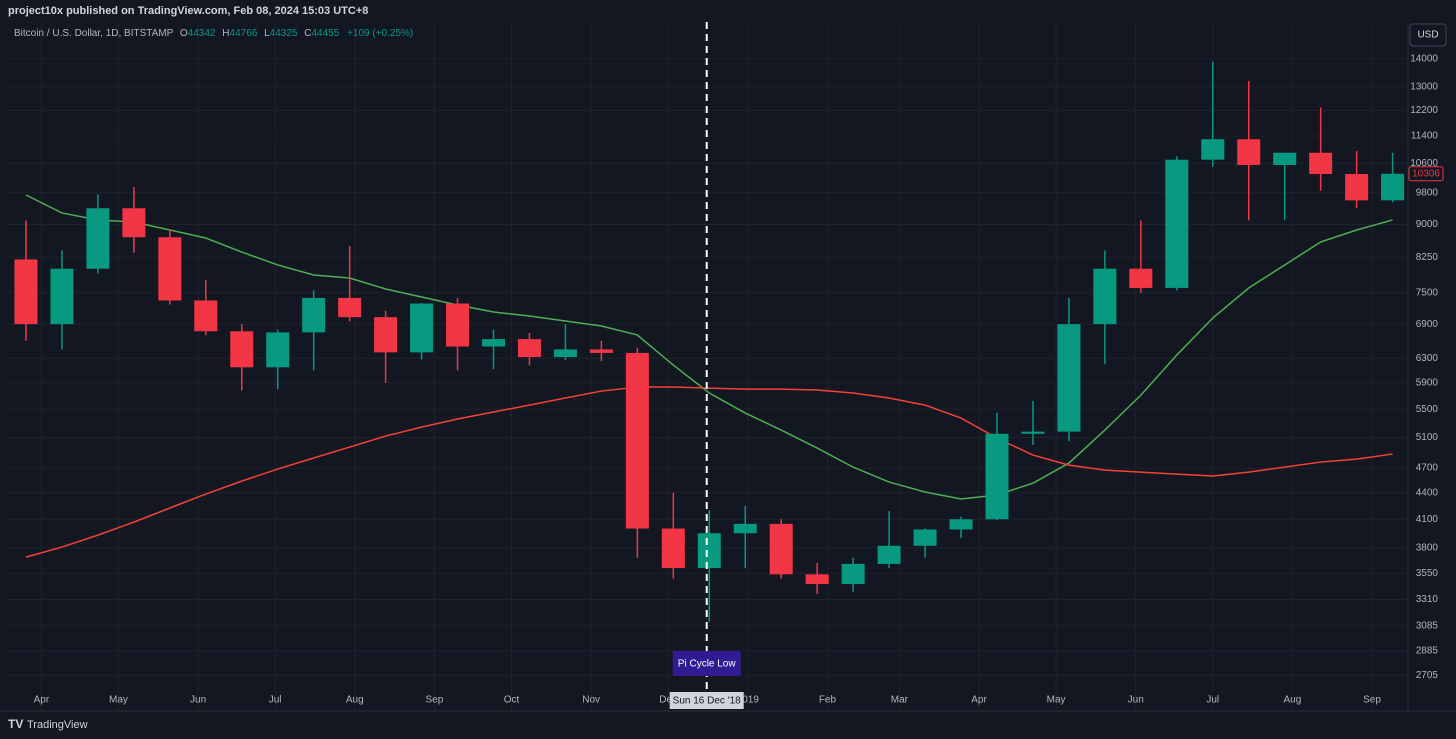 The height and width of the screenshot is (739, 1456). I want to click on ohlc-value: 44342, so click(202, 33).